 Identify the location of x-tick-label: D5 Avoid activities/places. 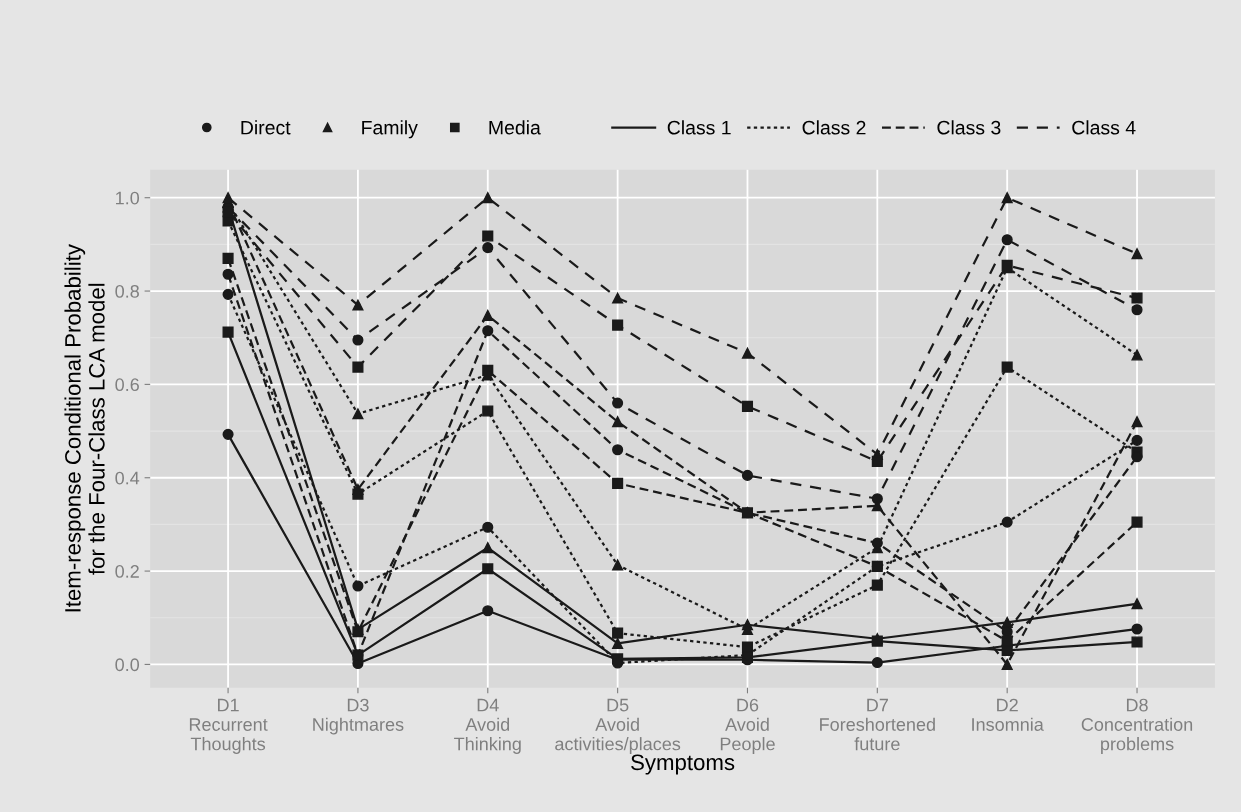
(618, 726).